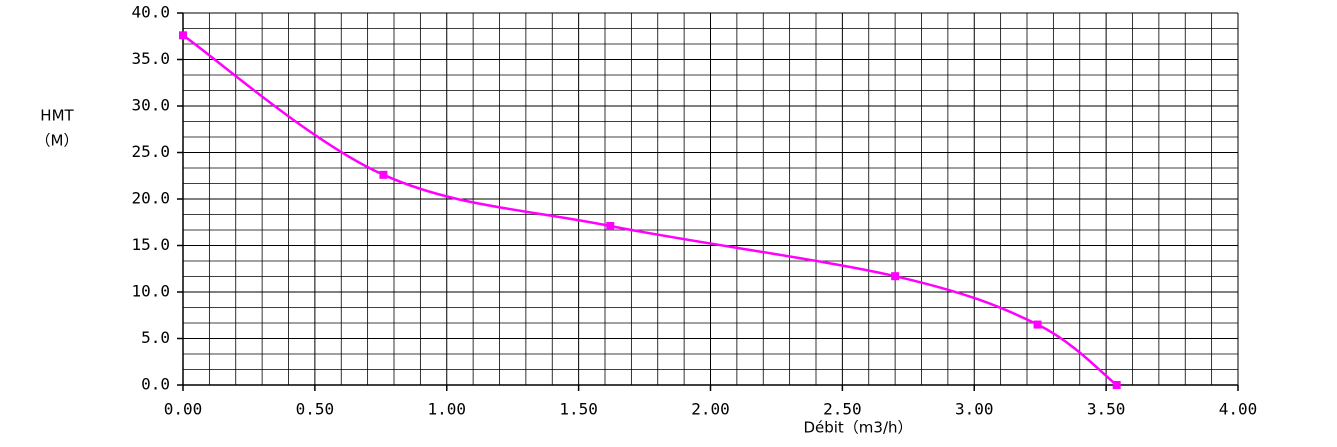 The image size is (1337, 447). Describe the element at coordinates (446, 409) in the screenshot. I see `x-tick-label: 1.00` at that location.